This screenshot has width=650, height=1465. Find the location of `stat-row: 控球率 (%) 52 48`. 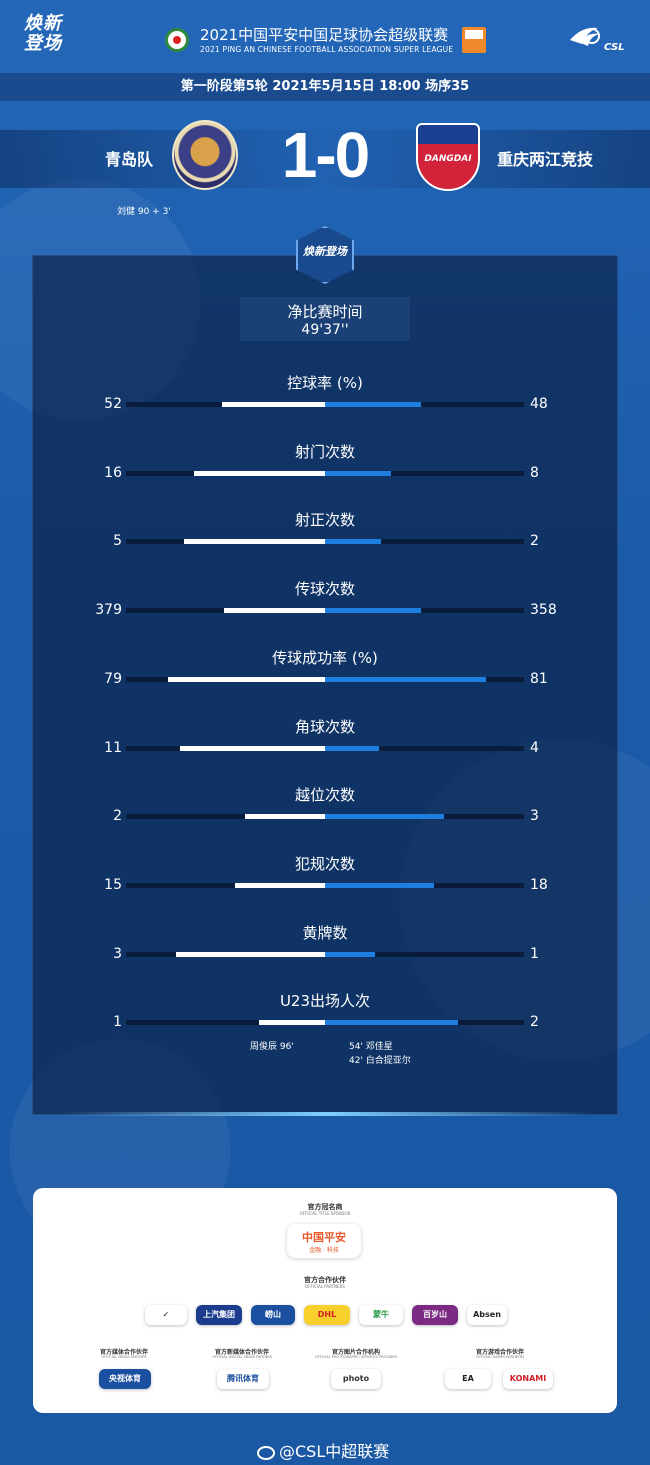

stat-row: 控球率 (%) 52 48 is located at coordinates (325, 402).